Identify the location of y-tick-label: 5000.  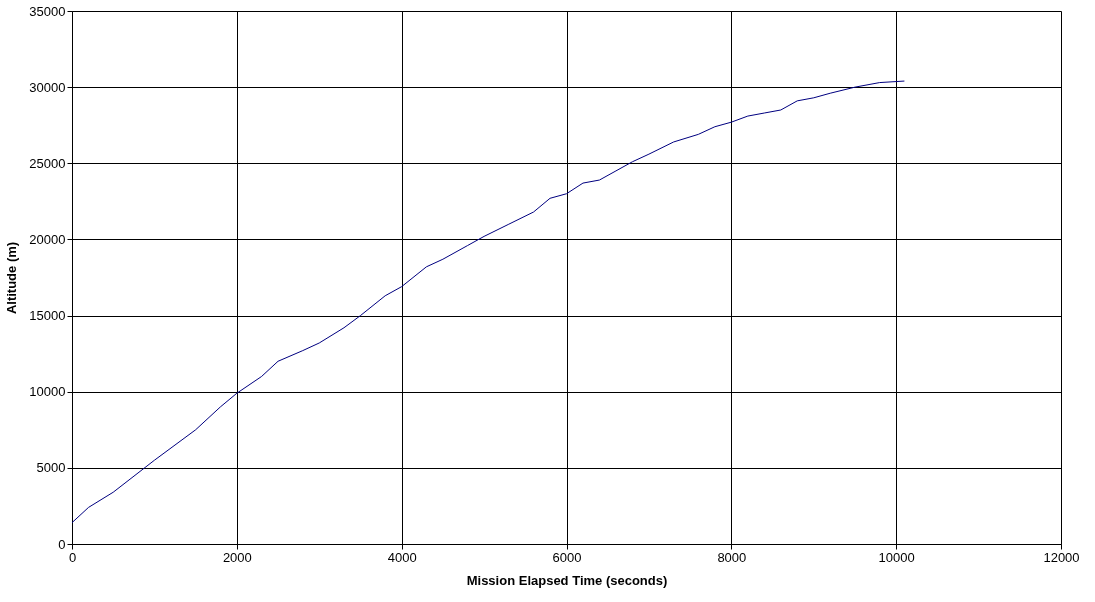
(51, 468).